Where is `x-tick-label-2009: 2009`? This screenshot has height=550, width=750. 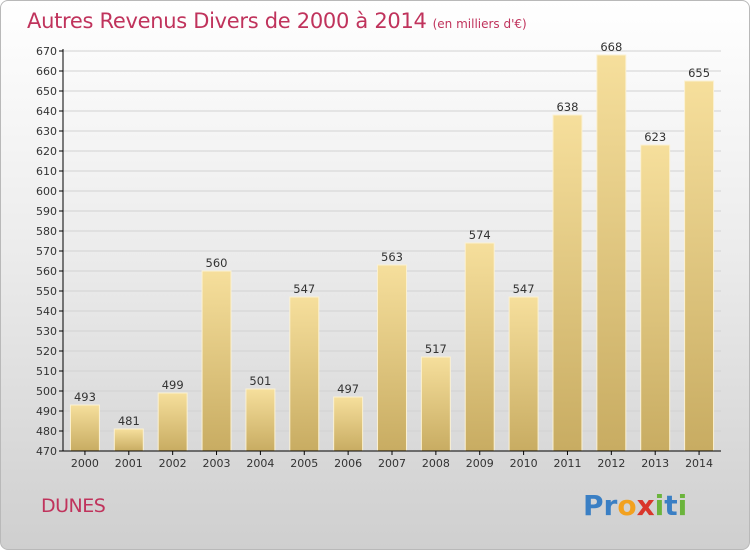
x-tick-label-2009: 2009 is located at coordinates (480, 463).